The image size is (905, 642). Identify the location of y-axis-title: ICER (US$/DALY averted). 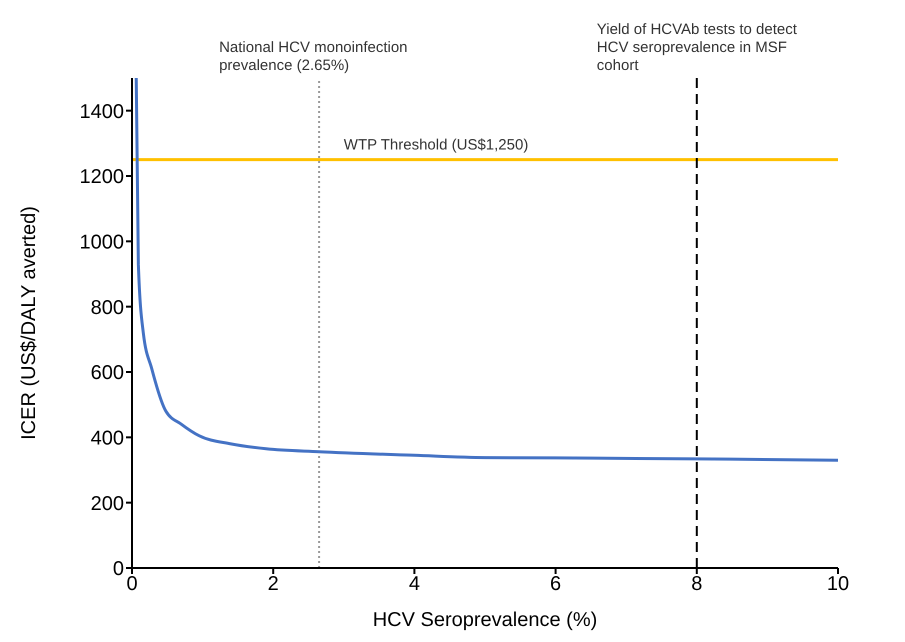
(29, 323).